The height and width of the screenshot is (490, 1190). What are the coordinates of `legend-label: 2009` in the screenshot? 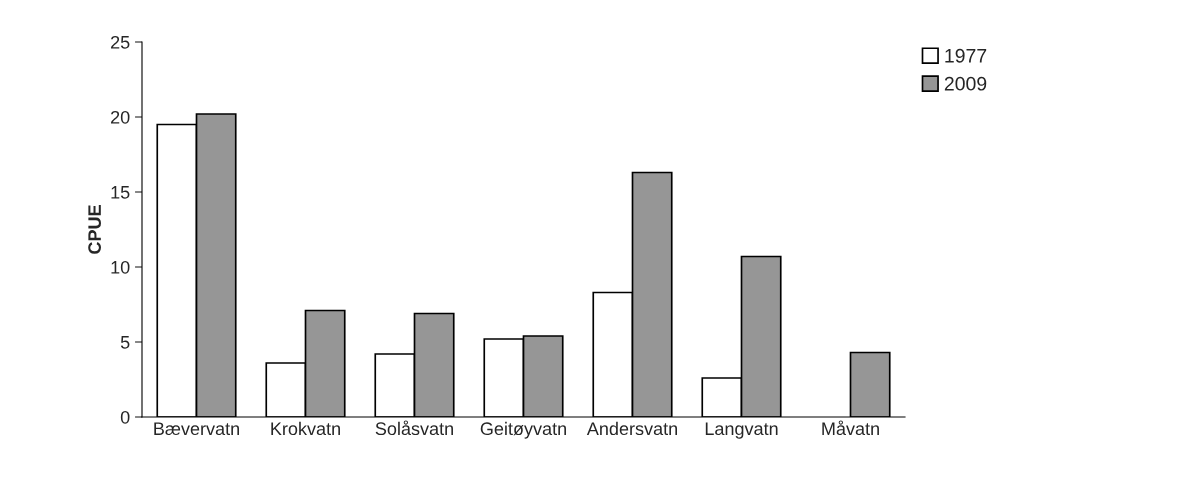 It's located at (965, 83).